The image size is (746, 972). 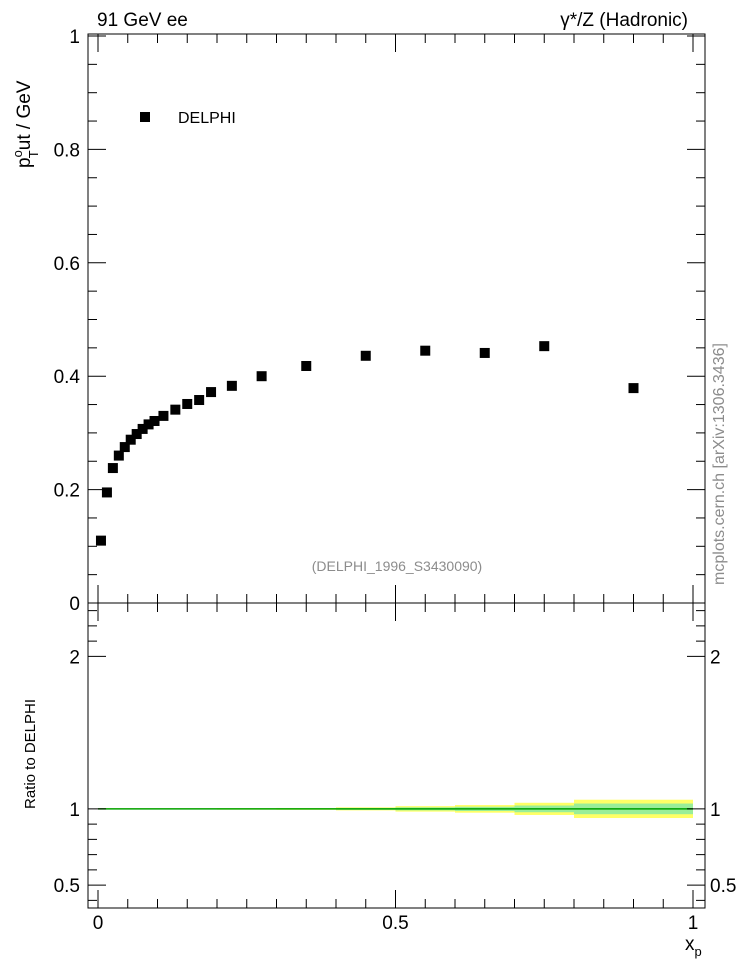 What do you see at coordinates (24, 115) in the screenshot?
I see `ylabel-rest: ut / GeV` at bounding box center [24, 115].